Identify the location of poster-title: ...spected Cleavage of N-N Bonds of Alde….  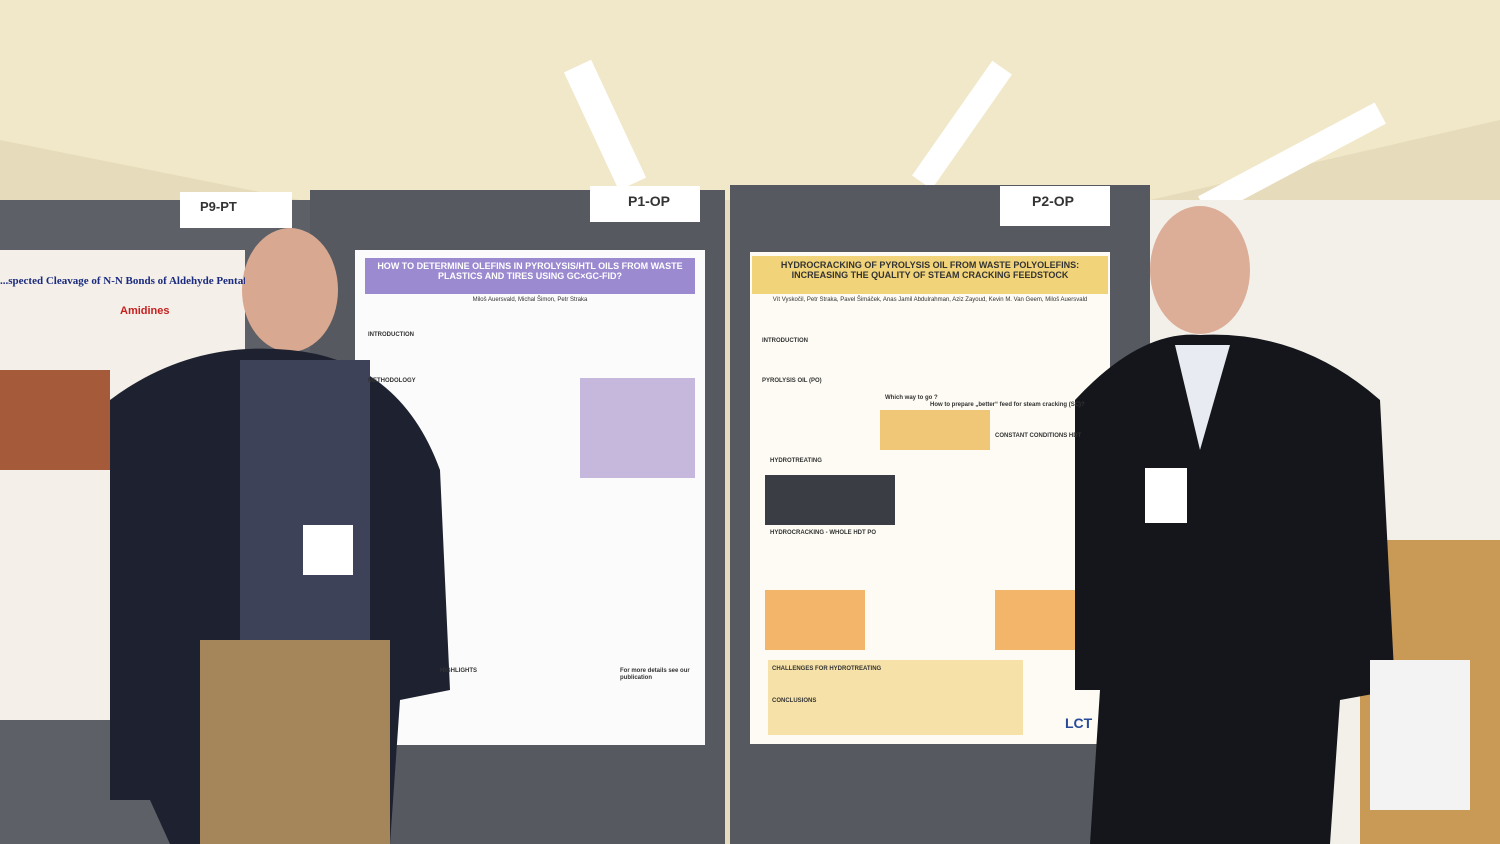
(122, 281).